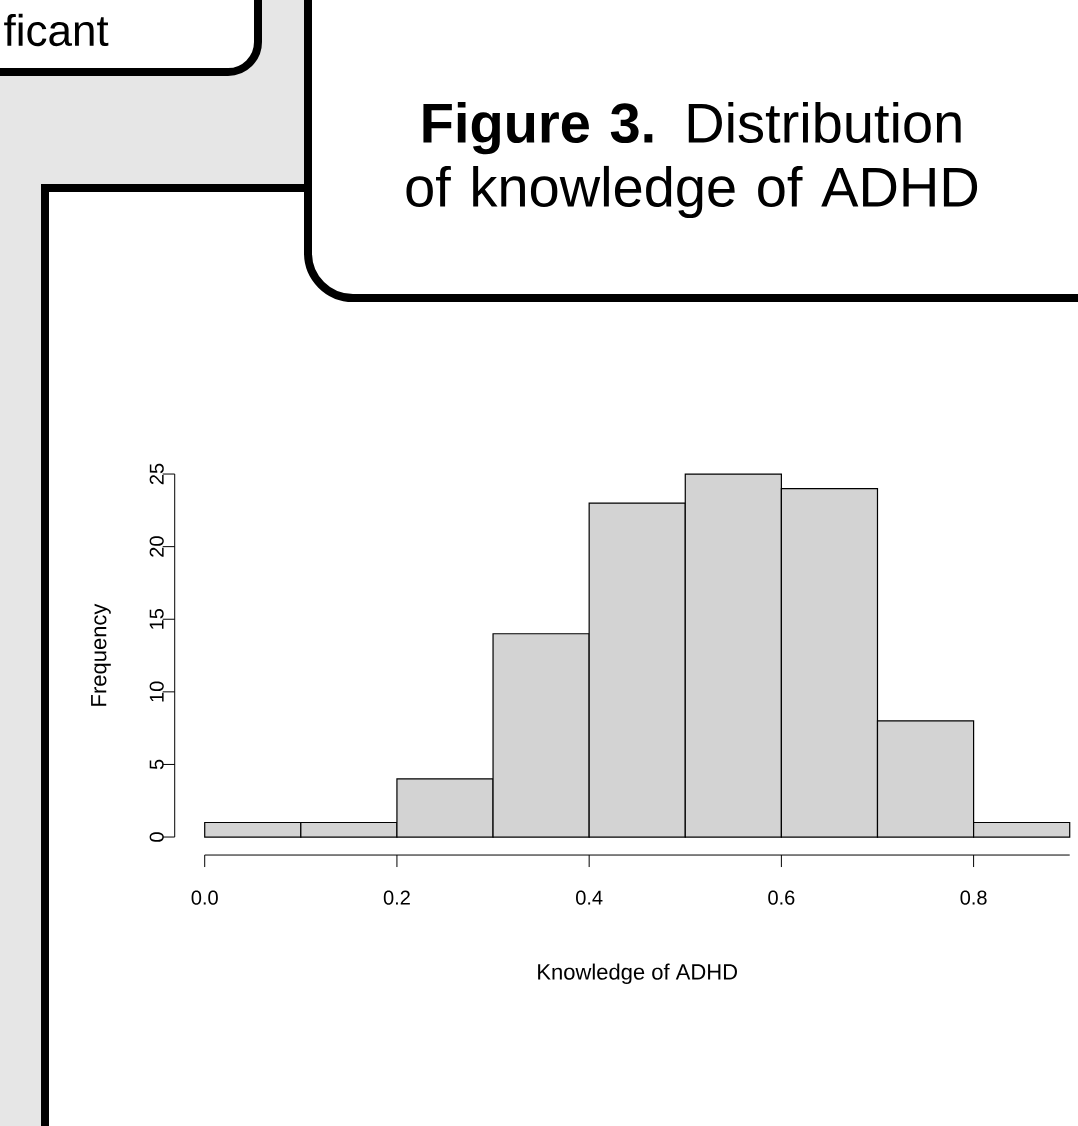 Image resolution: width=1078 pixels, height=1126 pixels. Describe the element at coordinates (781, 897) in the screenshot. I see `x-tick-label: 0.6` at that location.